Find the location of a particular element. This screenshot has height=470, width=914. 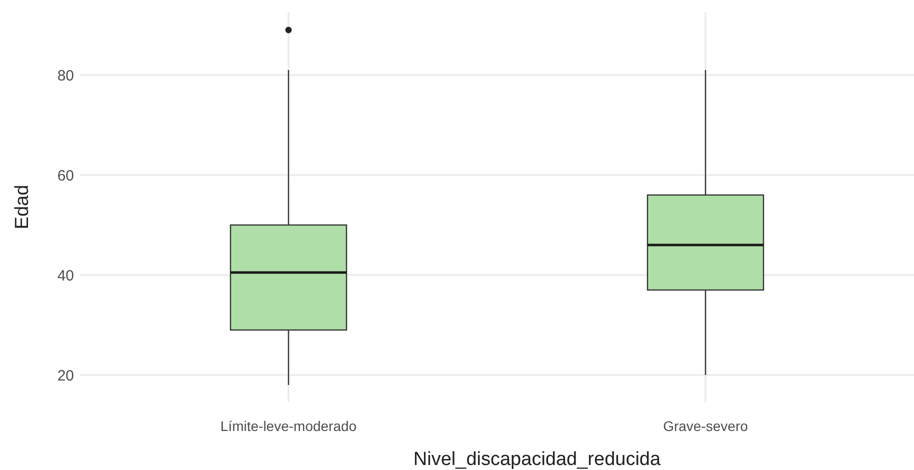

y-axis-title: Edad is located at coordinates (22, 207).